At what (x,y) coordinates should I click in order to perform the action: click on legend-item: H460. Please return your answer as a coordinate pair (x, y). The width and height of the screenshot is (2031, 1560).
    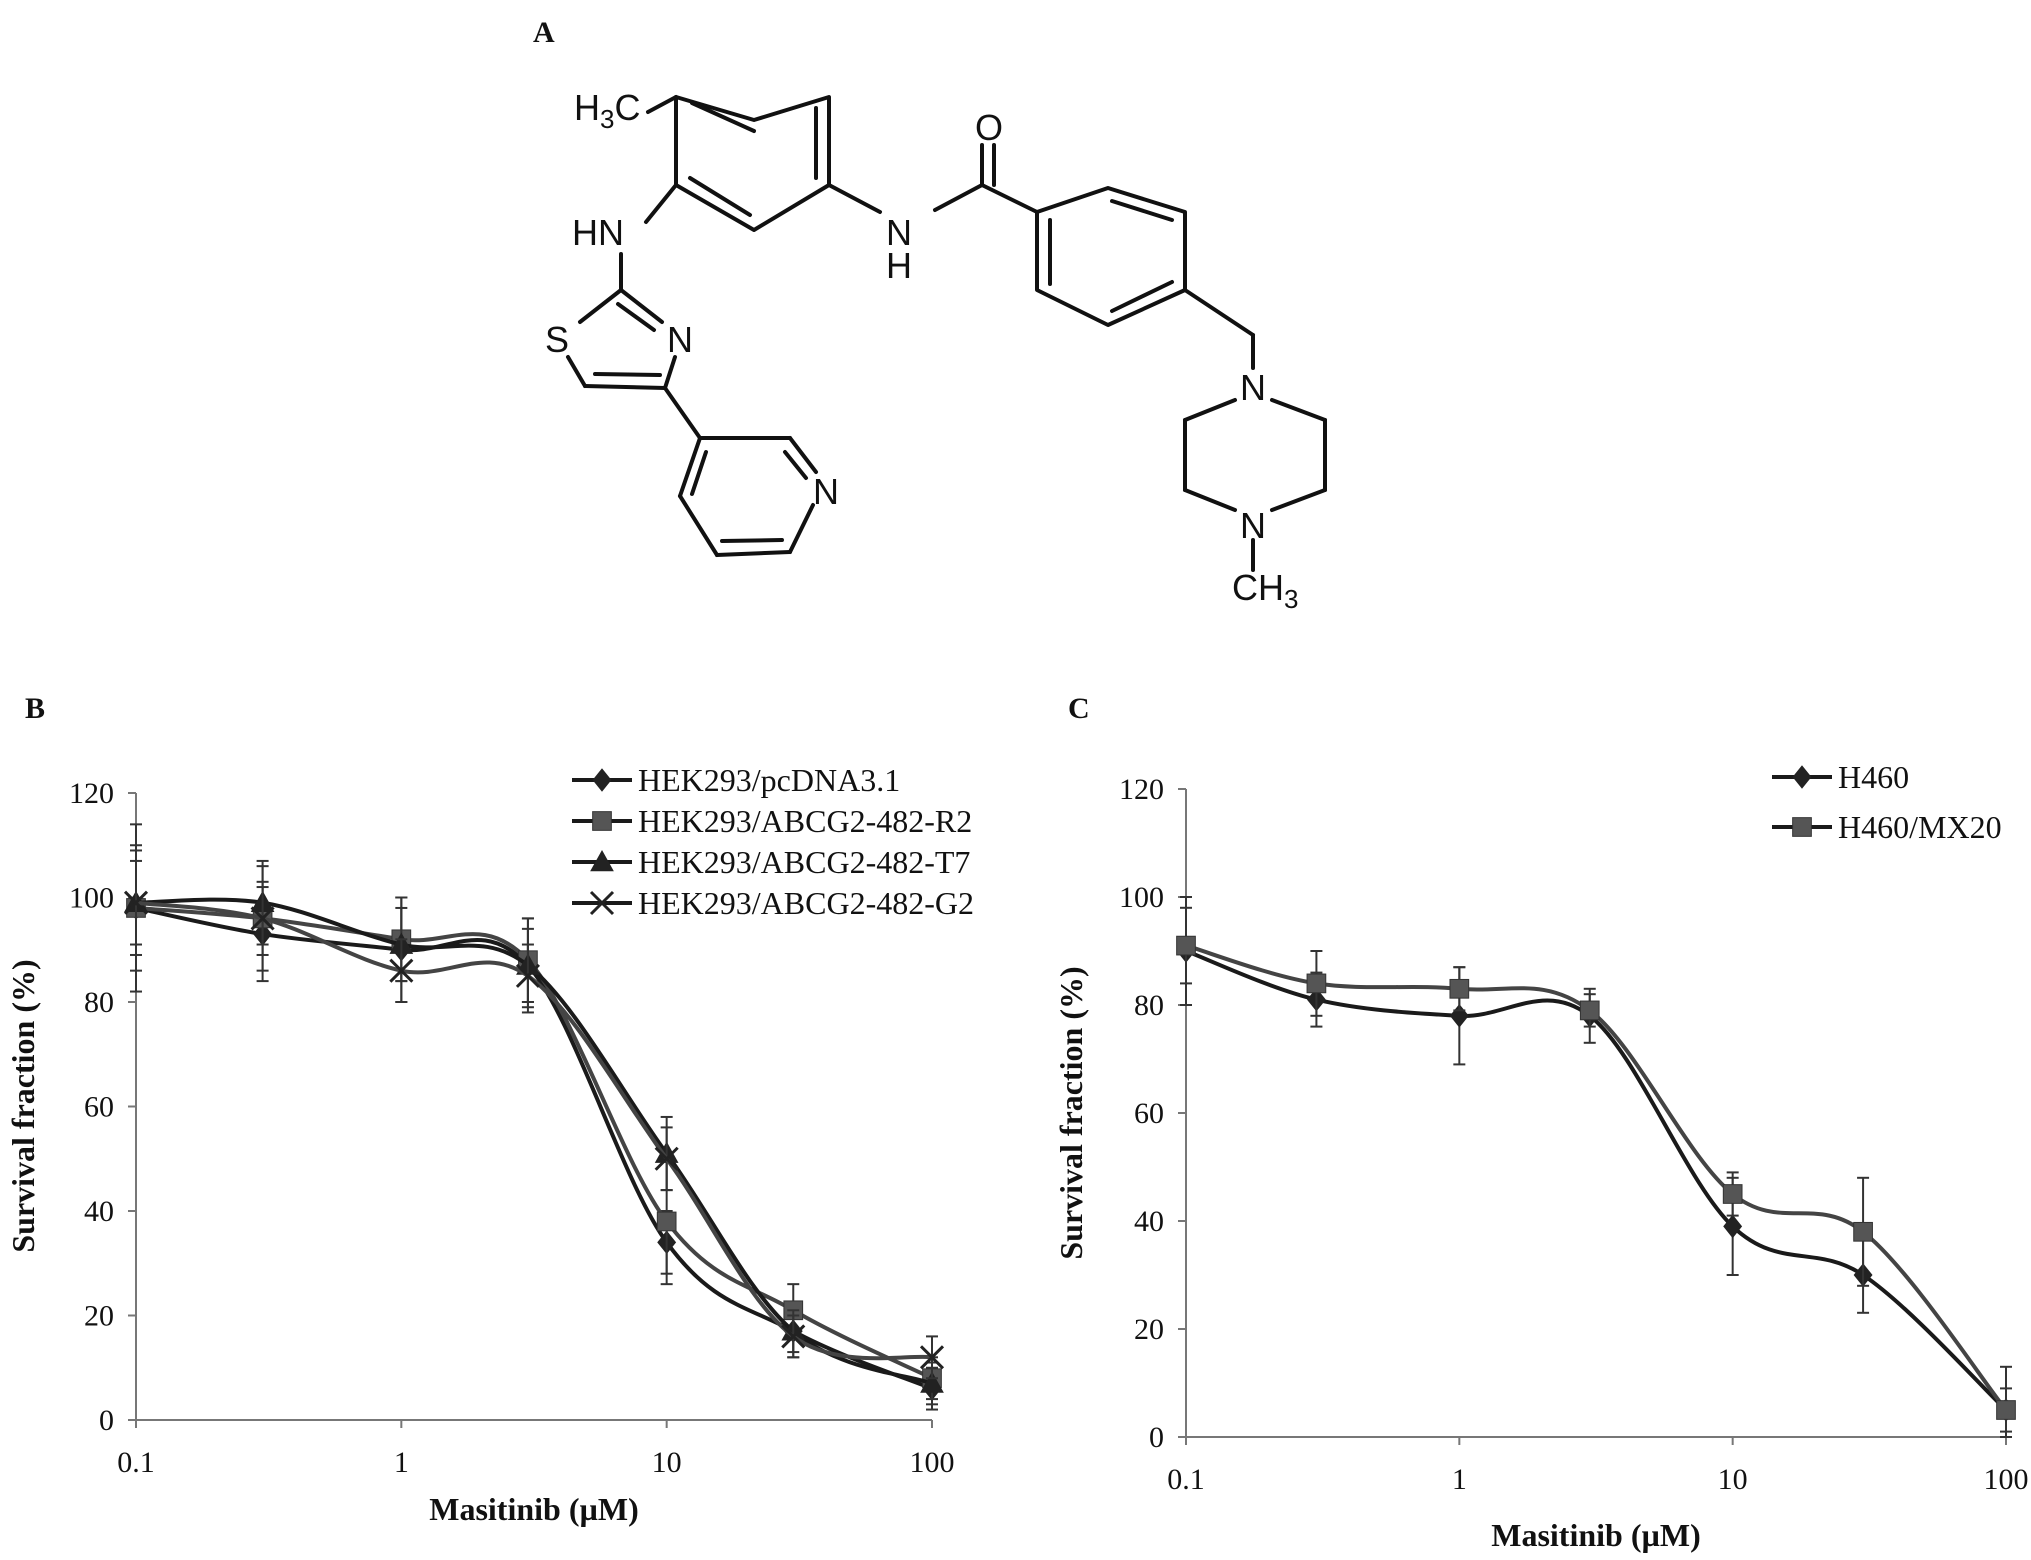
    Looking at the image, I should click on (1840, 777).